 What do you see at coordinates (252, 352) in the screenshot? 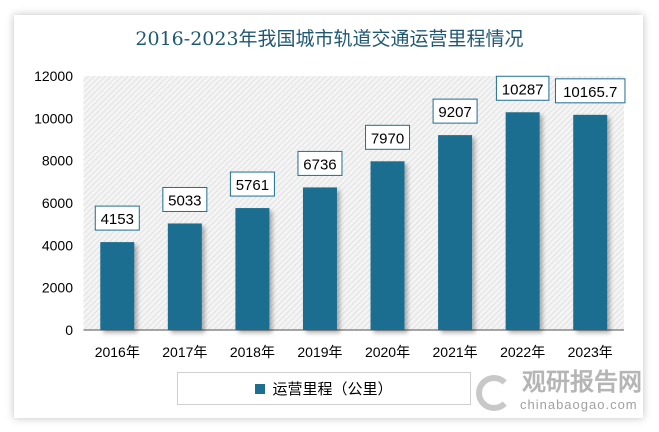
I see `x-tick-label: 2018年` at bounding box center [252, 352].